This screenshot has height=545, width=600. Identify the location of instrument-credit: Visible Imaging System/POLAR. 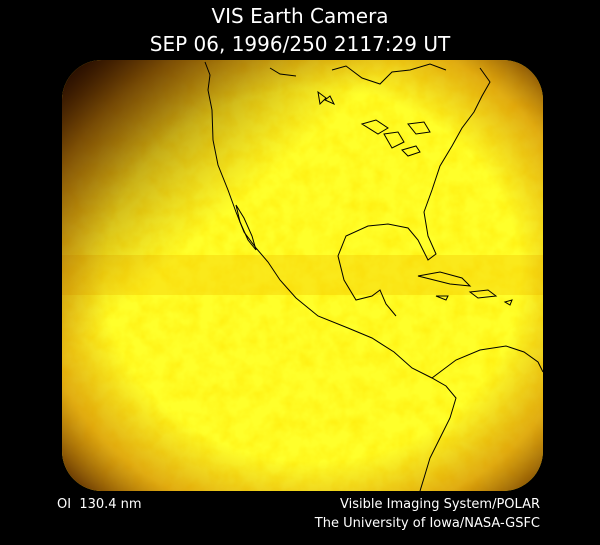
(440, 504).